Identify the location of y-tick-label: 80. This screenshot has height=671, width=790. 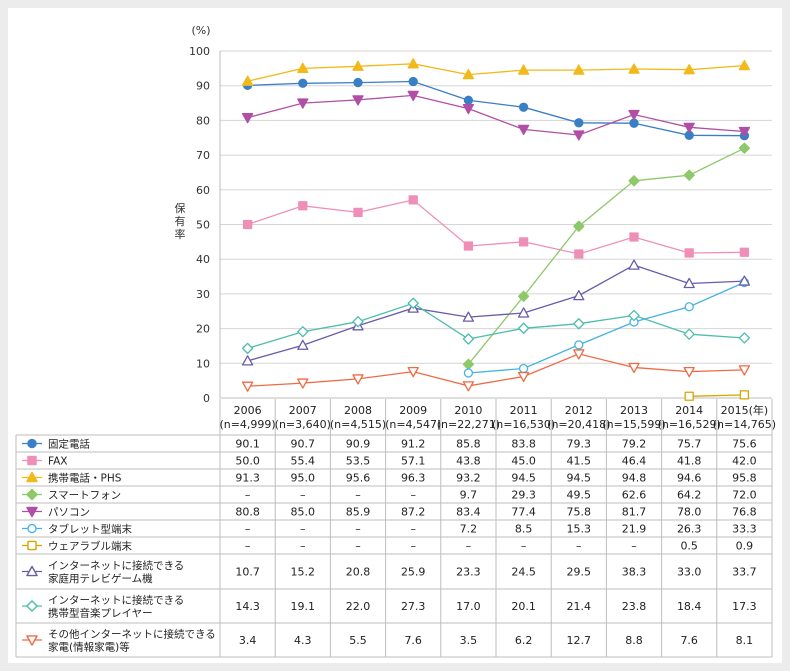
(203, 120).